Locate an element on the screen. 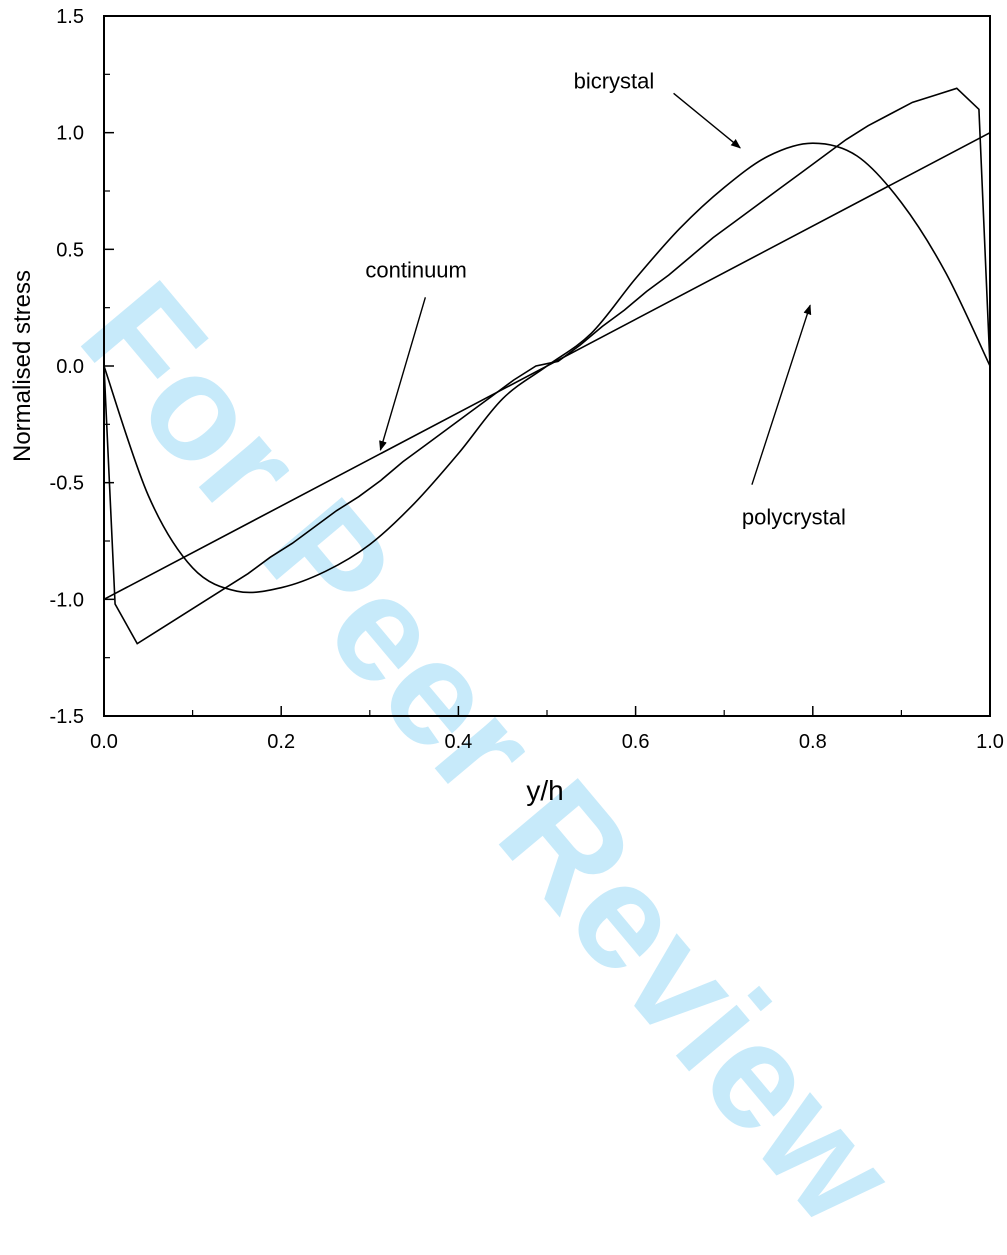 The image size is (1007, 1255). x-tick-label: 0.0 is located at coordinates (104, 742).